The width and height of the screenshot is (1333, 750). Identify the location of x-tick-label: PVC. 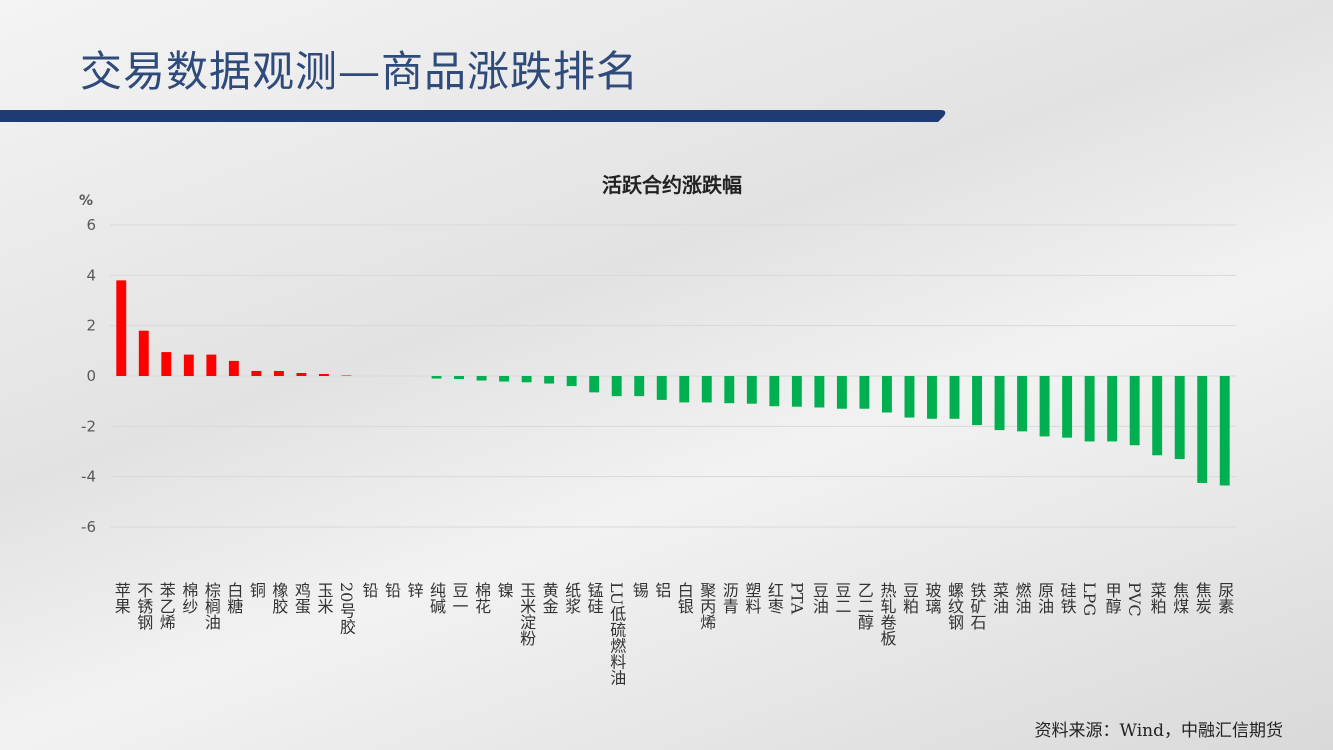
(1134, 599).